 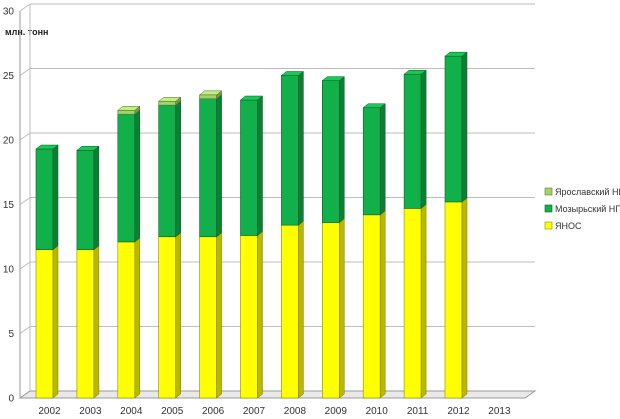 I want to click on y-axis: 0 5 10 15 20 25 30, so click(x=9, y=206).